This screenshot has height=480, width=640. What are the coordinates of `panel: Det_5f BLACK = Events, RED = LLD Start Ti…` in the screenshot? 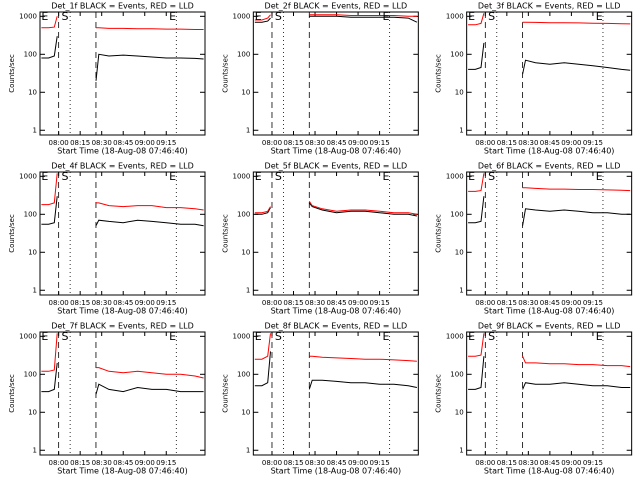 It's located at (320, 239).